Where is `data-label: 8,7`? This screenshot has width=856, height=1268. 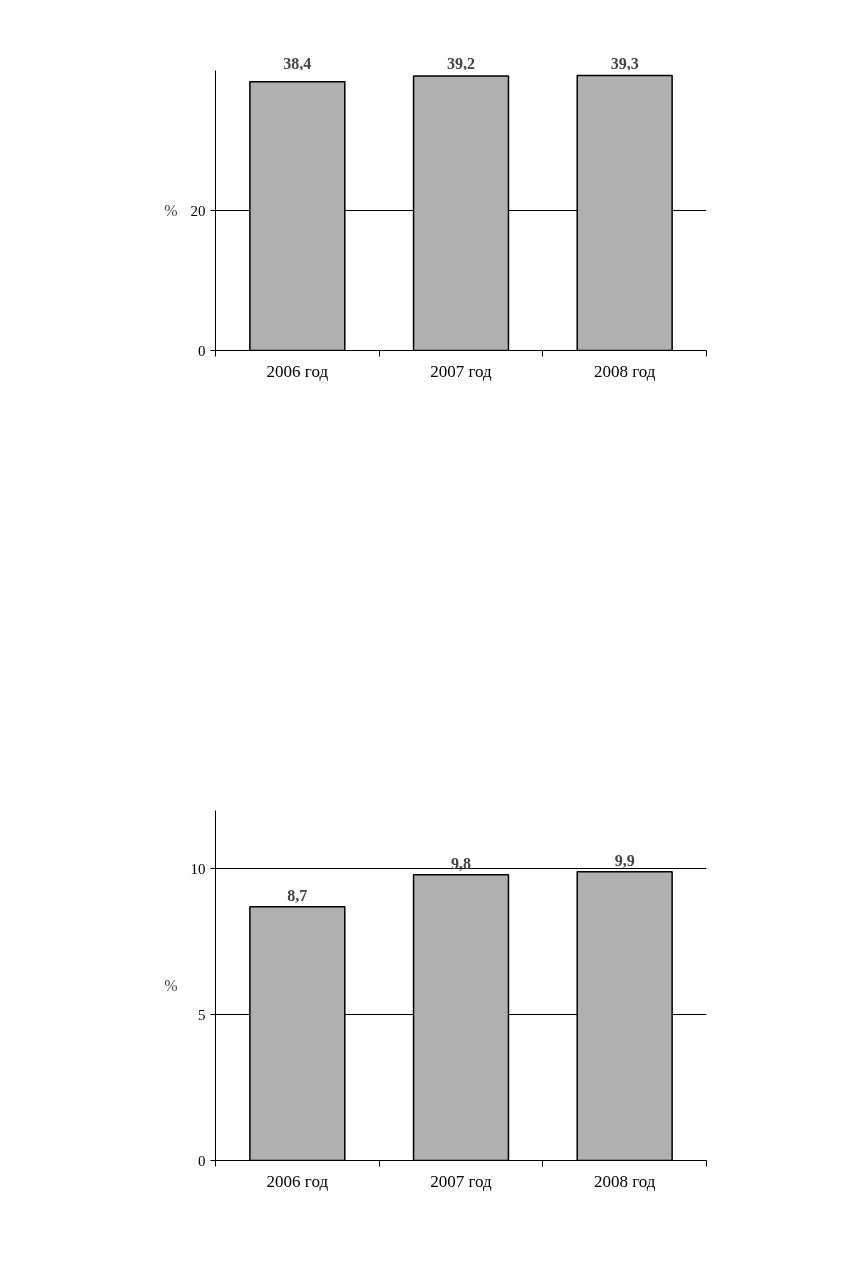
data-label: 8,7 is located at coordinates (297, 895).